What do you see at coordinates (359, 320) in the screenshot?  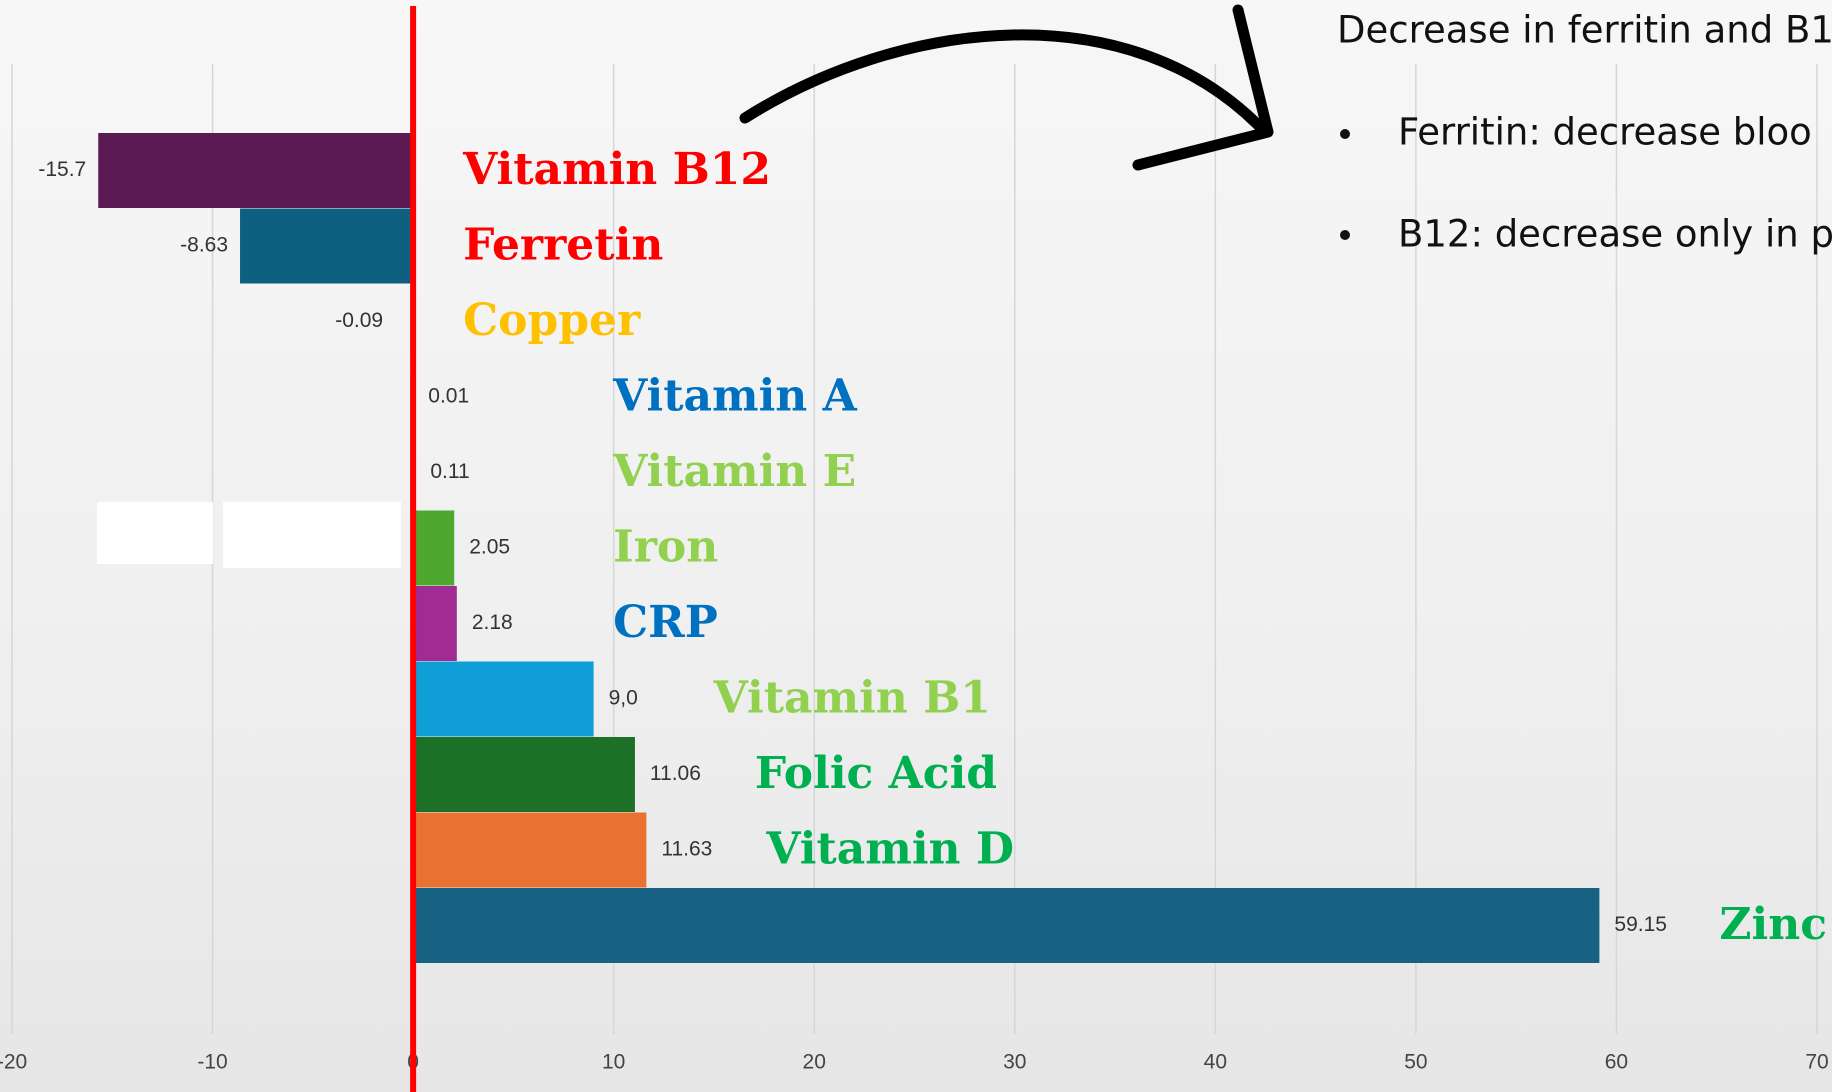 I see `value-label: -0.09` at bounding box center [359, 320].